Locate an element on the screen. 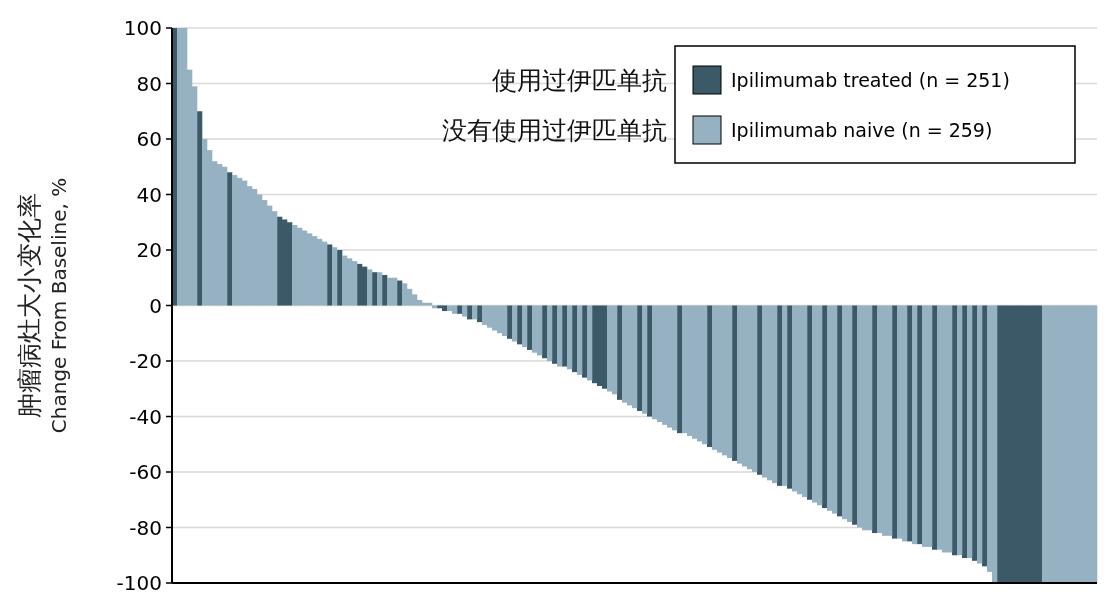  y-tick-label: -40 is located at coordinates (145, 416).